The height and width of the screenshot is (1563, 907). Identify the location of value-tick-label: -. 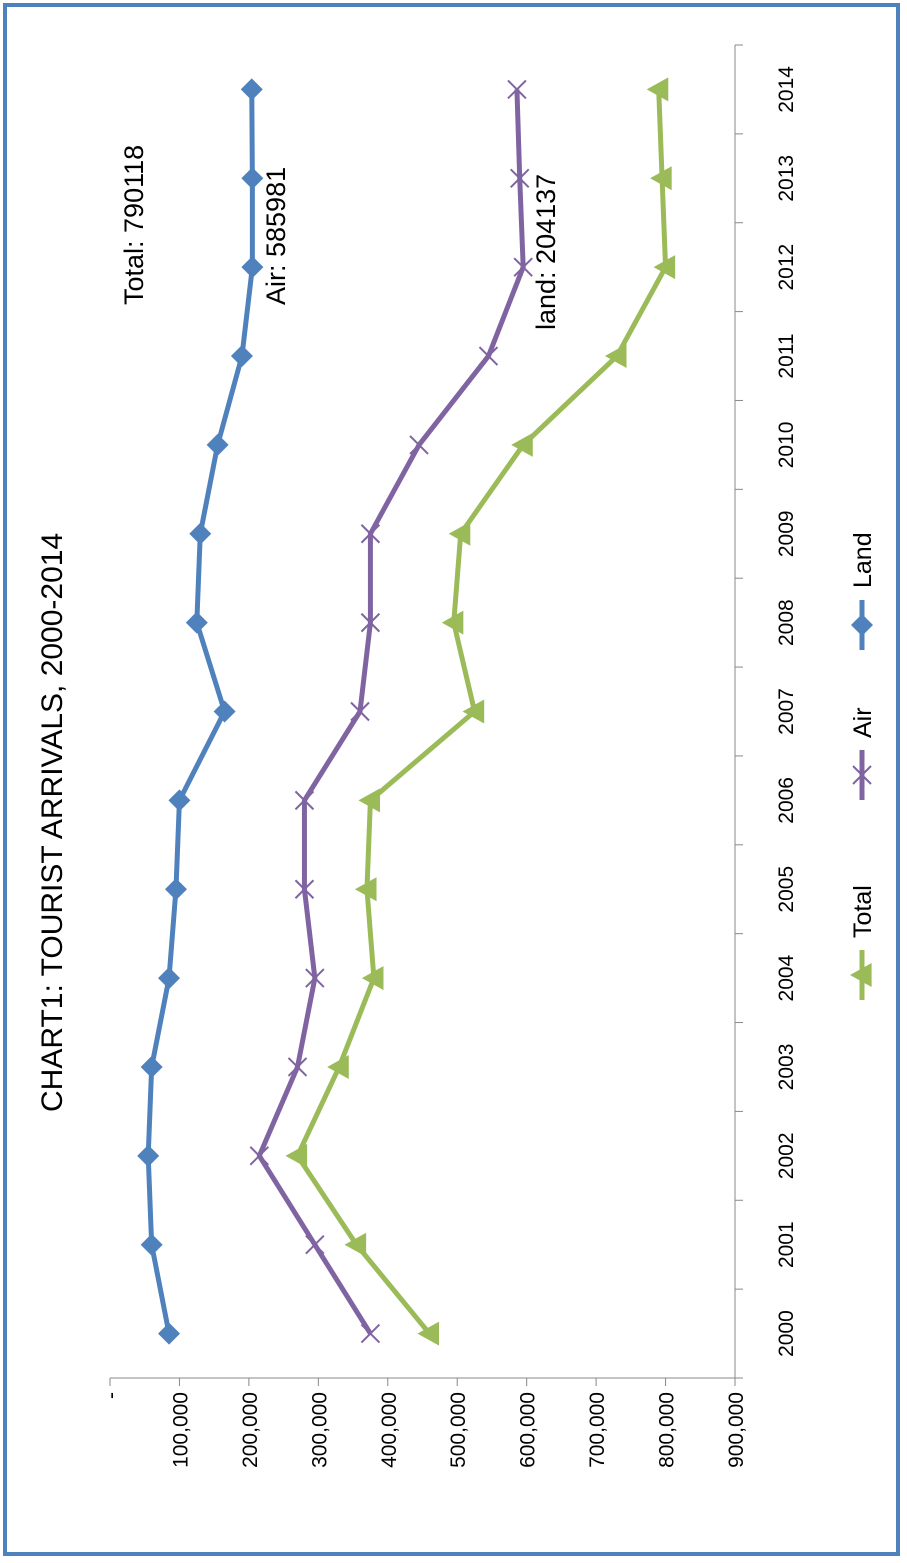
(111, 1395).